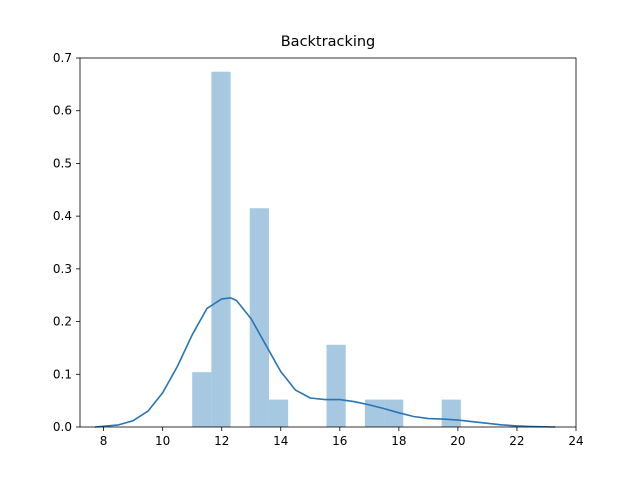 Image resolution: width=640 pixels, height=480 pixels. What do you see at coordinates (280, 441) in the screenshot?
I see `x-tick-label-3: 14` at bounding box center [280, 441].